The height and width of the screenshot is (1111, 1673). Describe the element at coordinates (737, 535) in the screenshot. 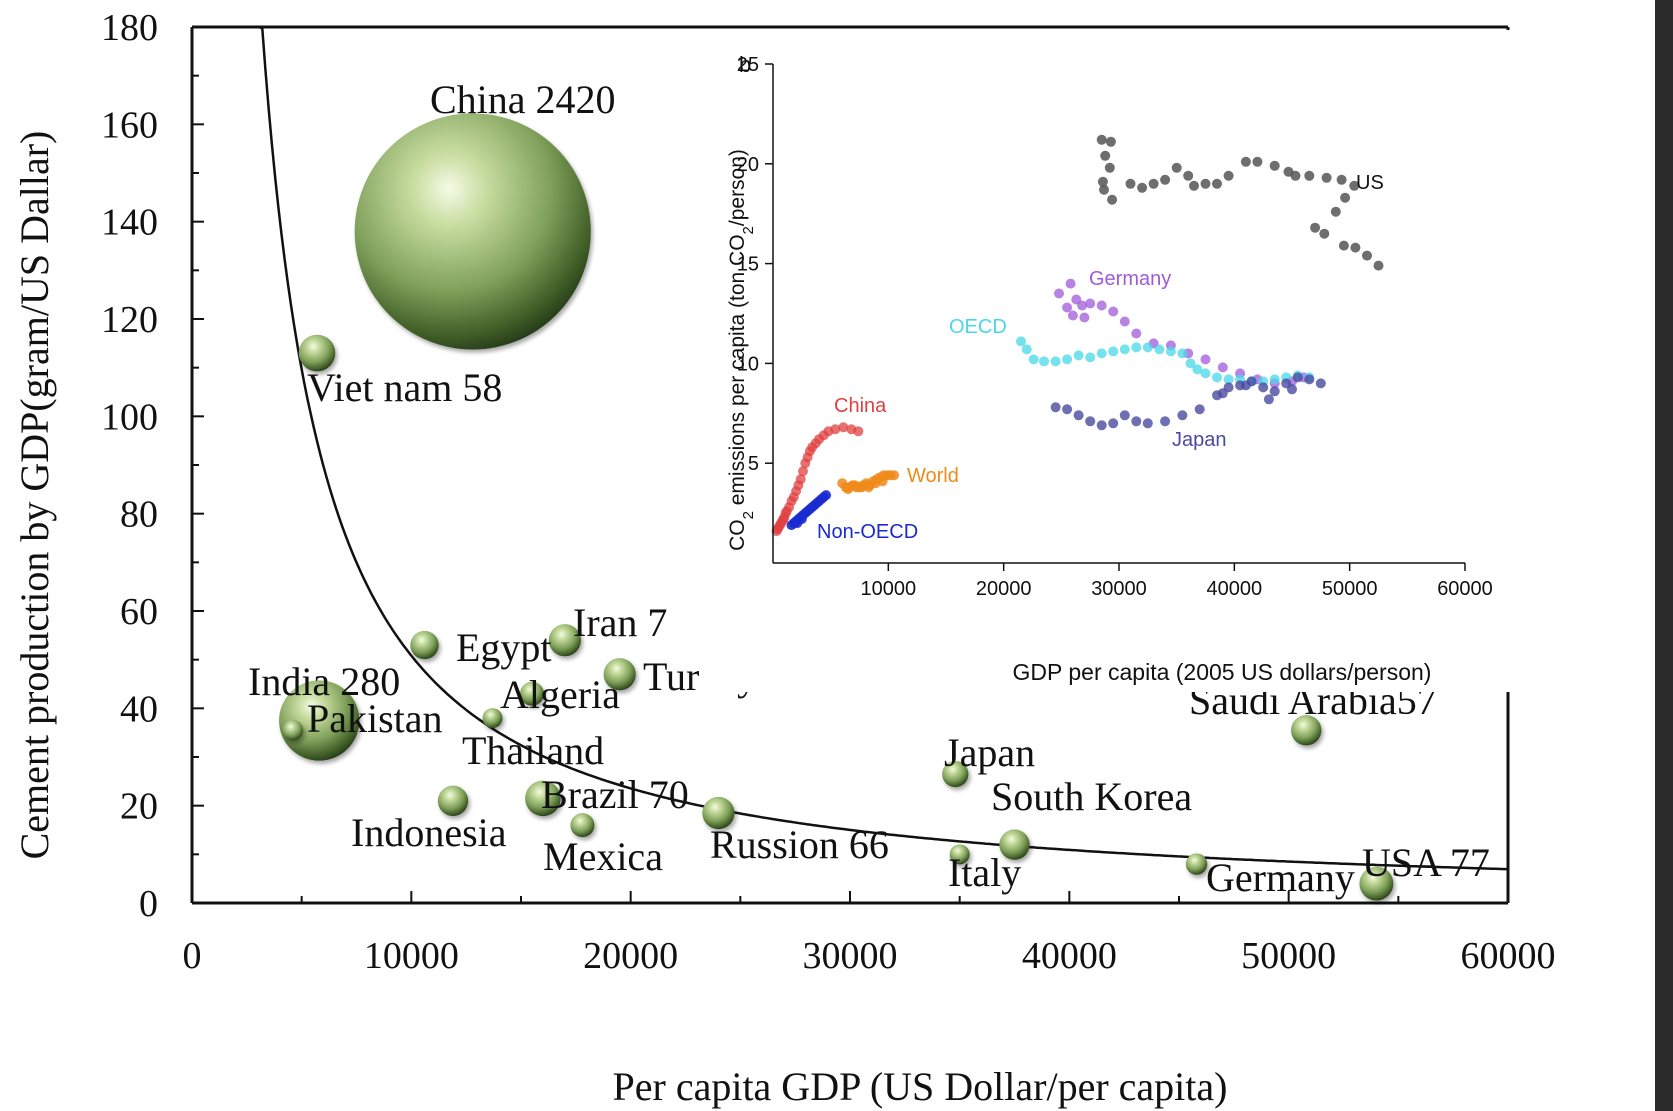

I see `inset-y-title-part-1: CO` at that location.